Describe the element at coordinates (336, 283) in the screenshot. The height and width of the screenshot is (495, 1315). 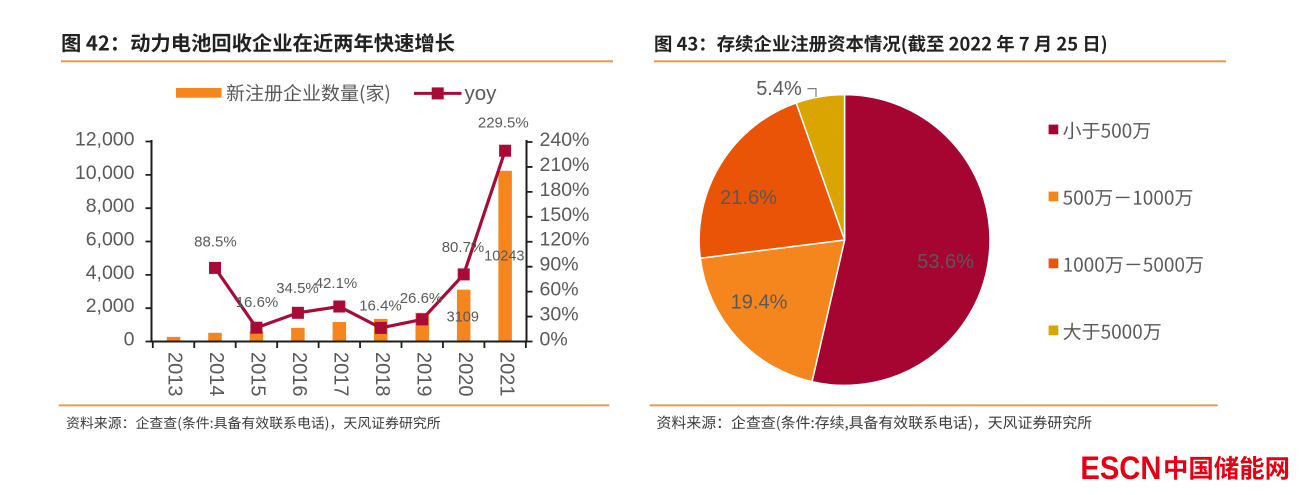
I see `svg-text: 42.1%` at that location.